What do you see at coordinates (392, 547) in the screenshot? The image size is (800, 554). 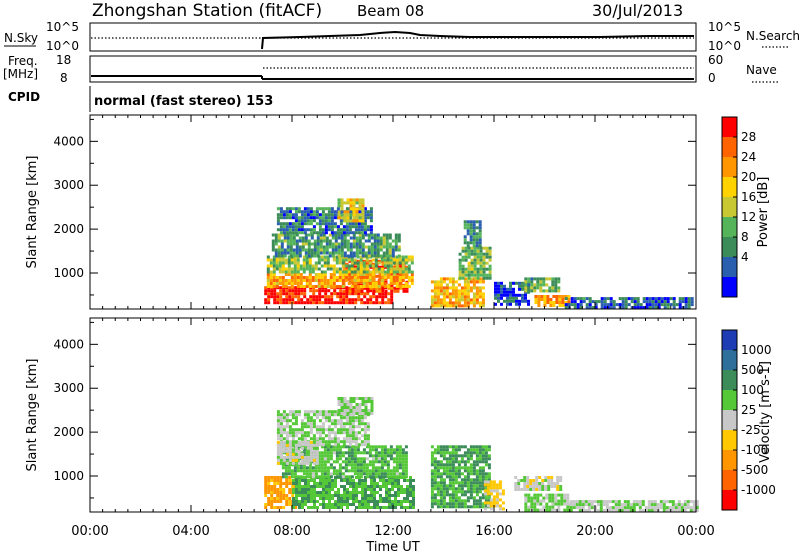 I see `time-axis-title: Time UT` at bounding box center [392, 547].